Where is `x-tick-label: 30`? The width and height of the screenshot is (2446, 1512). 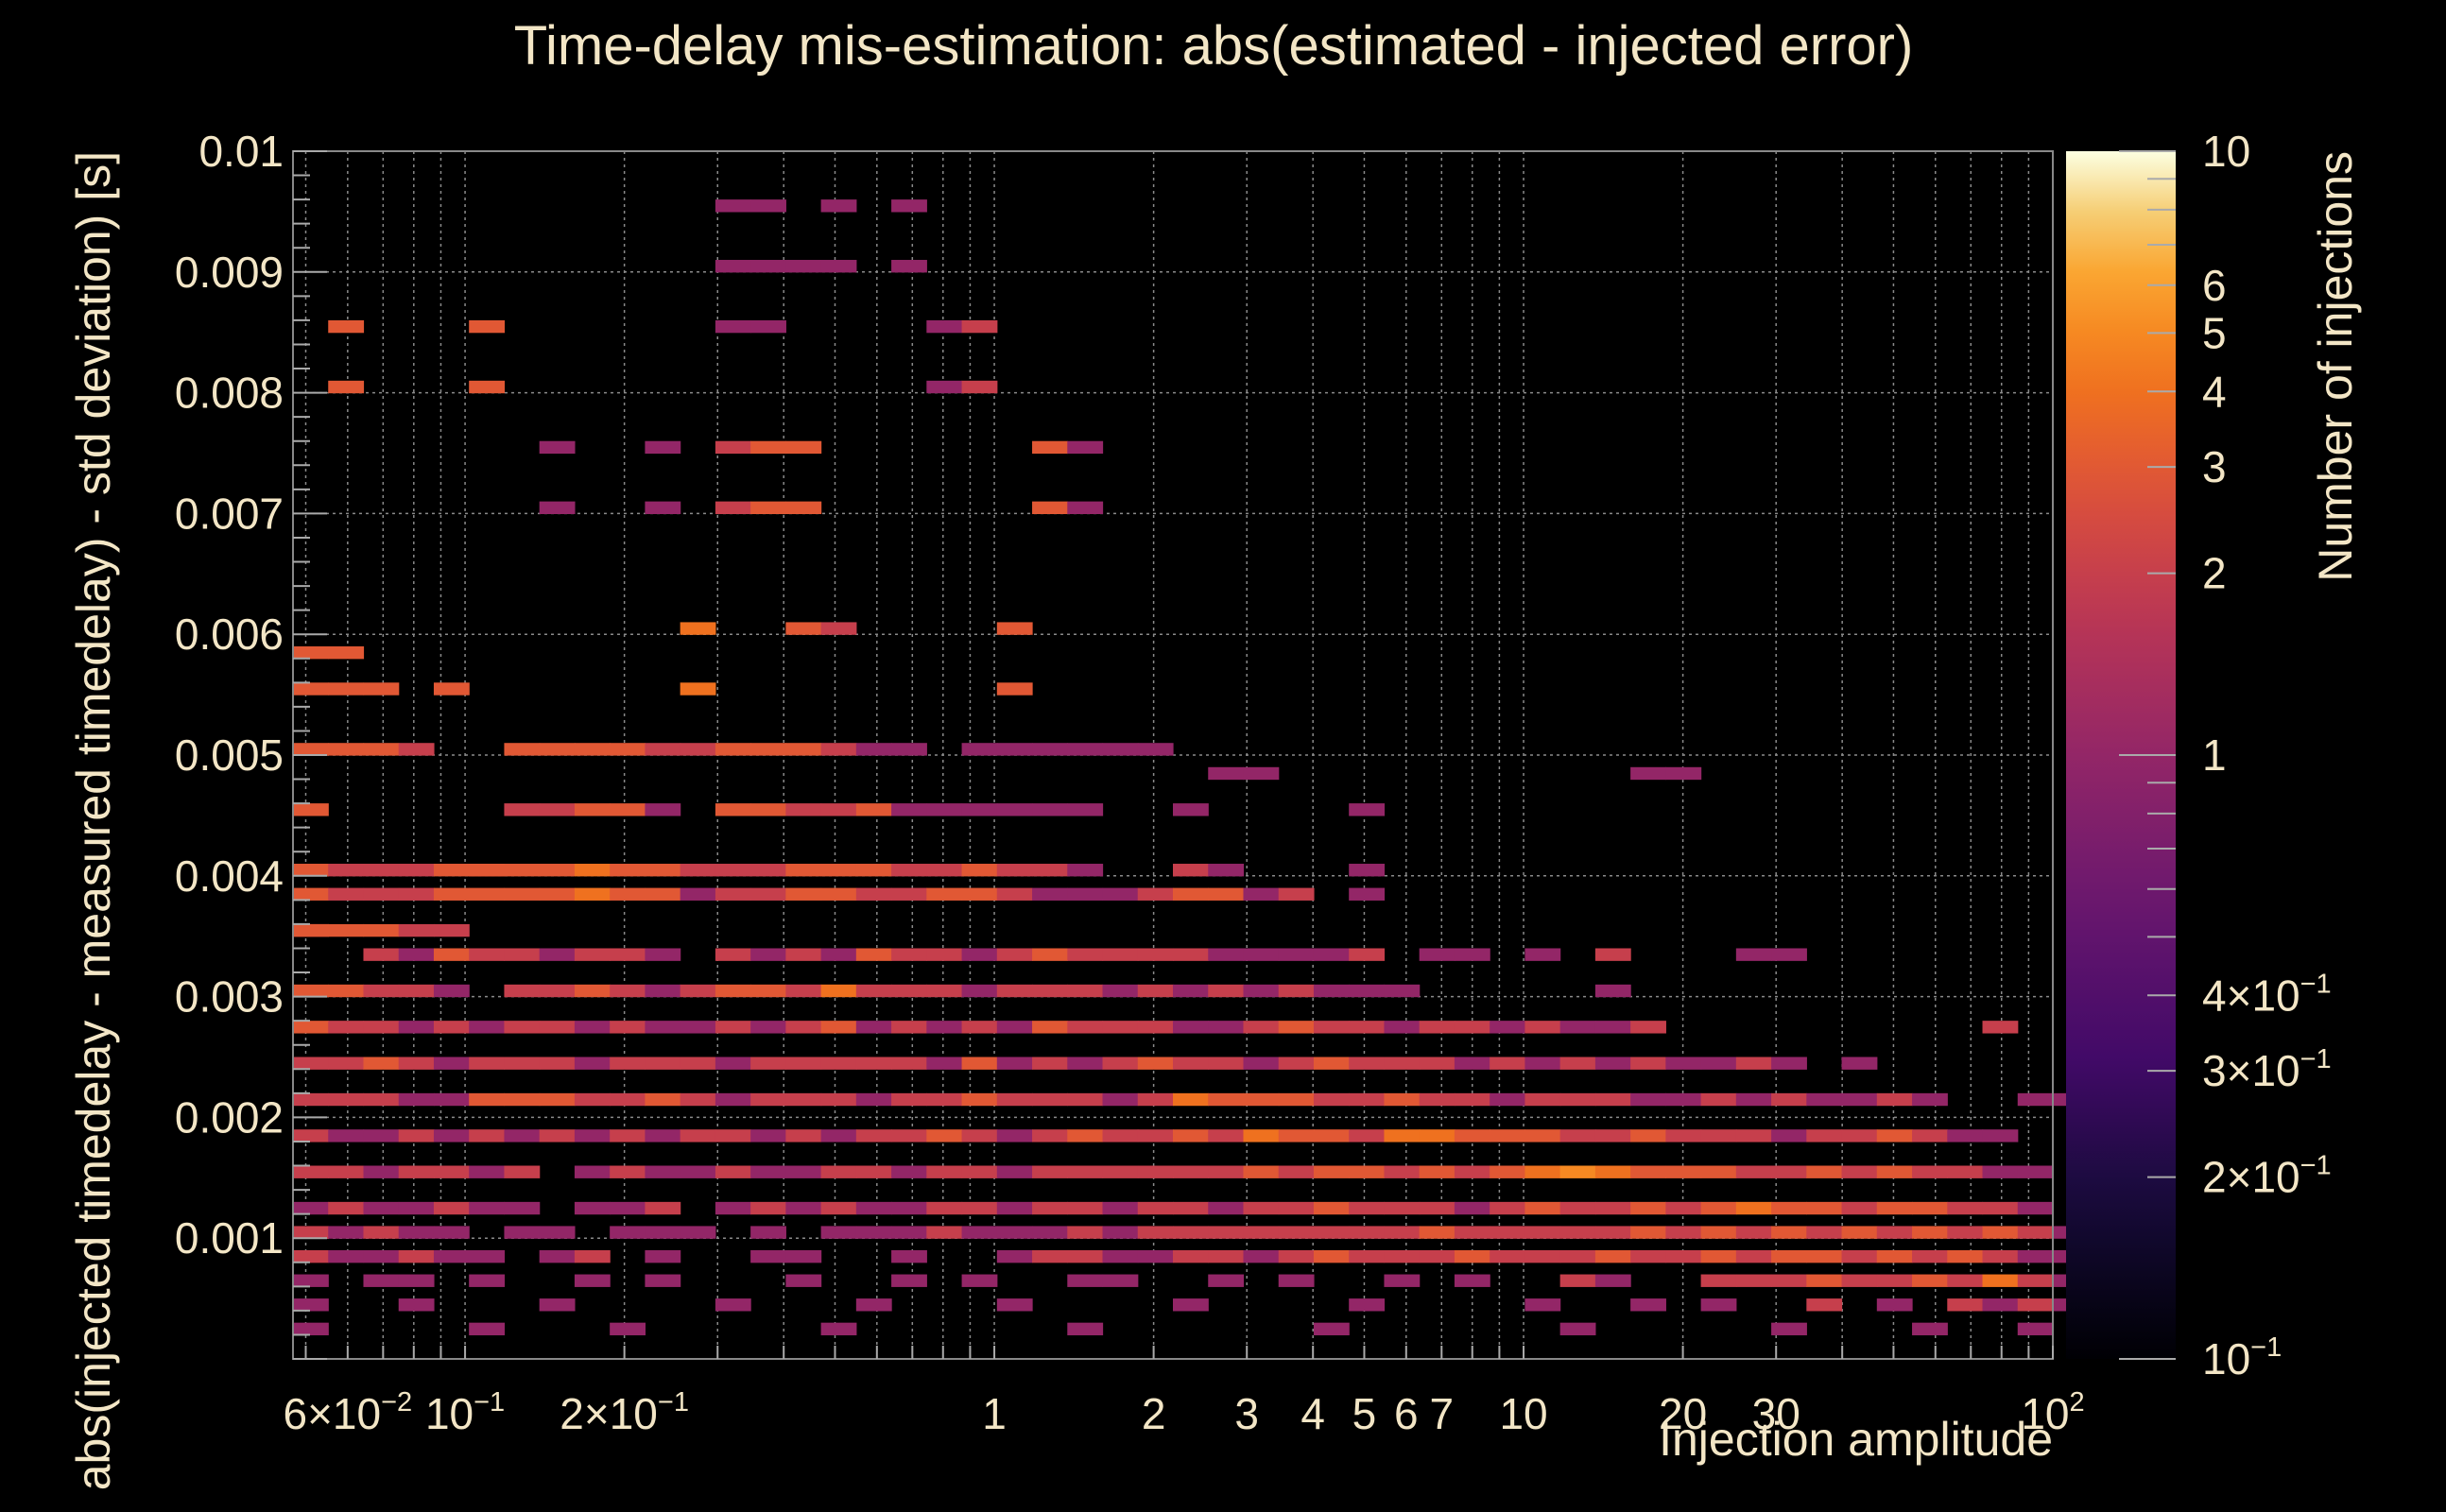 x-tick-label: 30 is located at coordinates (1776, 1413).